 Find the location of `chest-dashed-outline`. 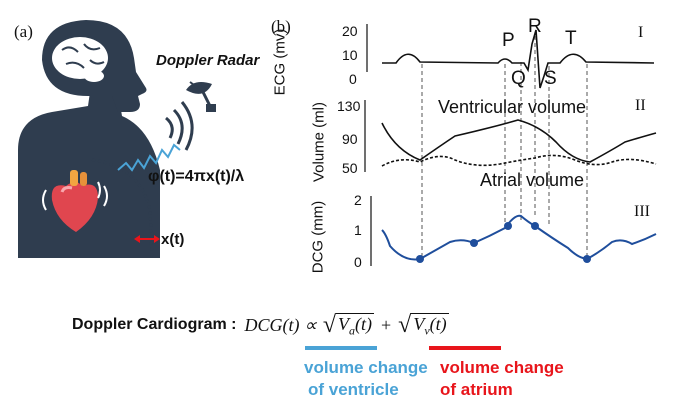

chest-dashed-outline is located at coordinates (122, 208).